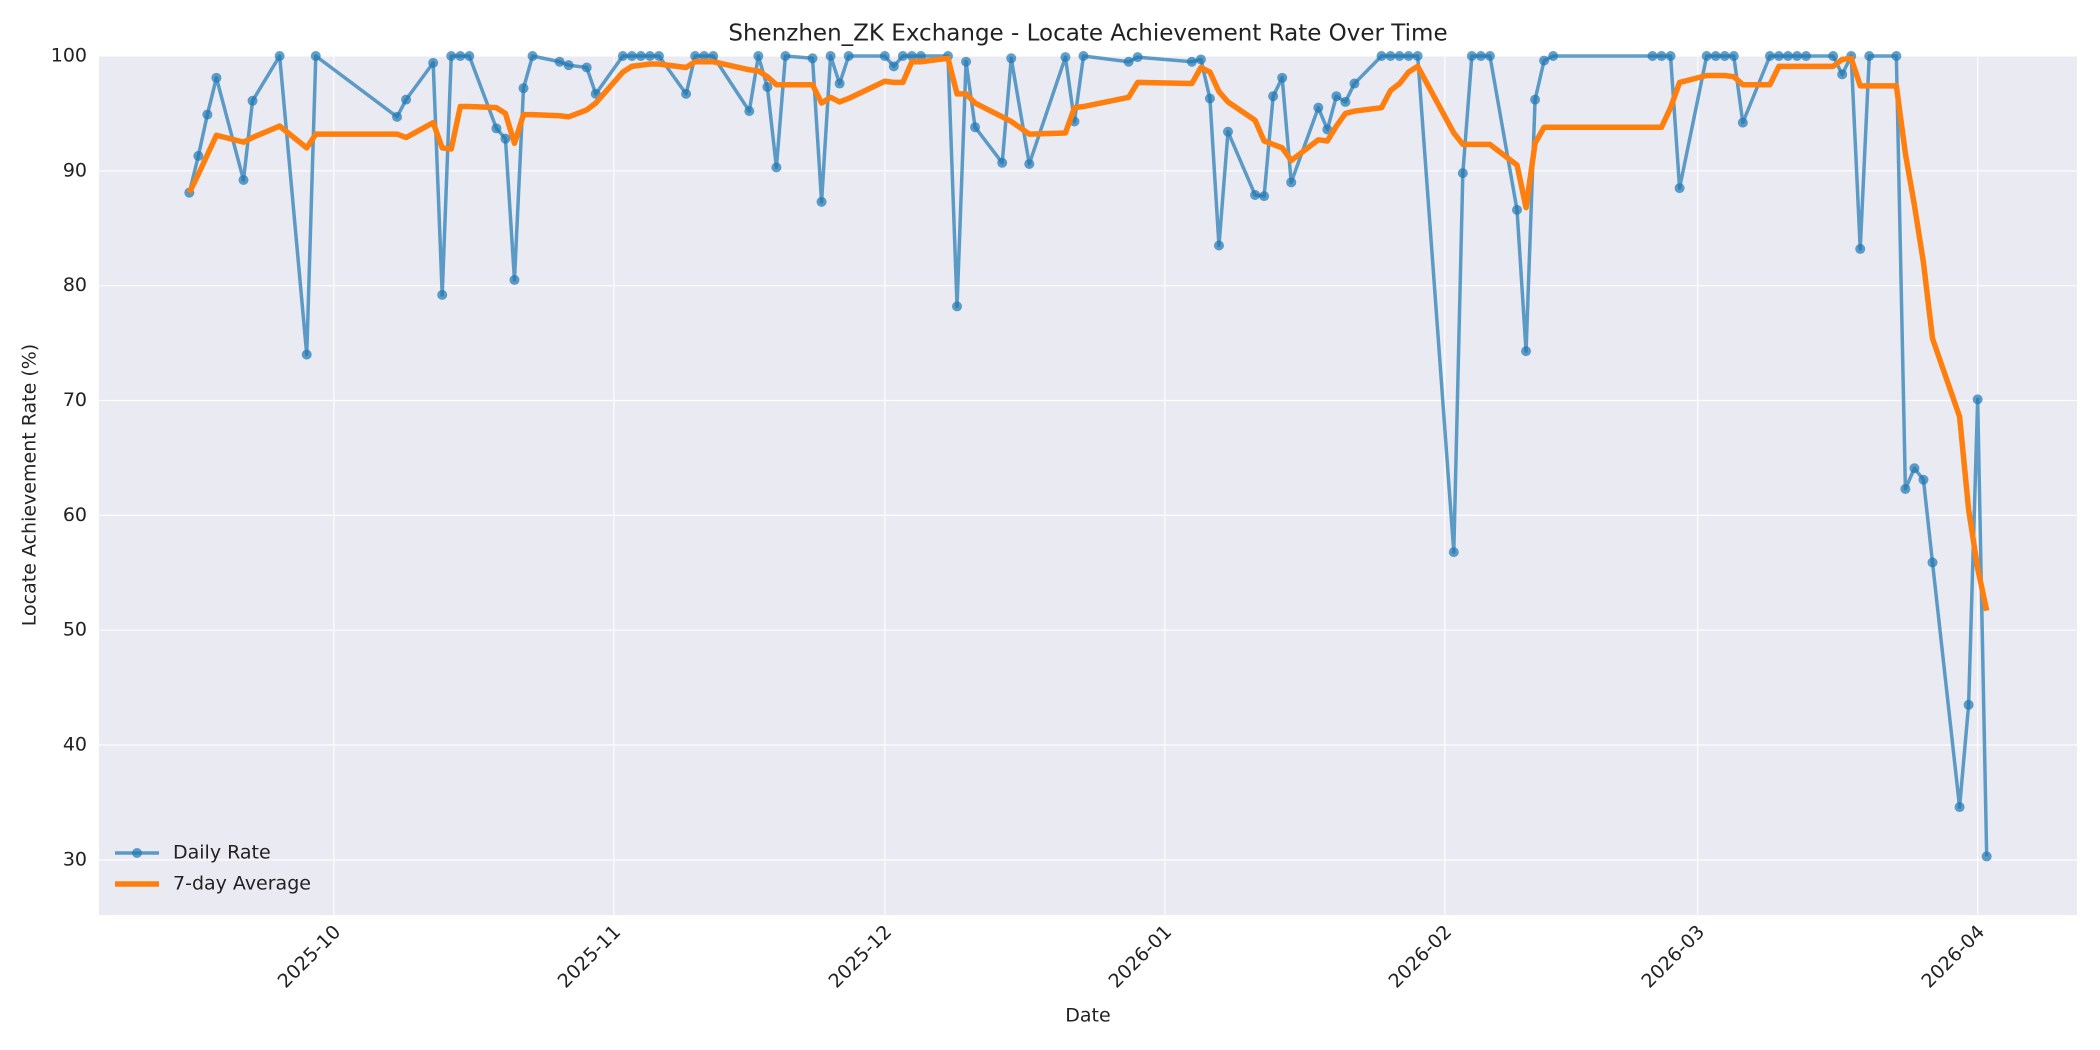  I want to click on legend-marker, so click(137, 853).